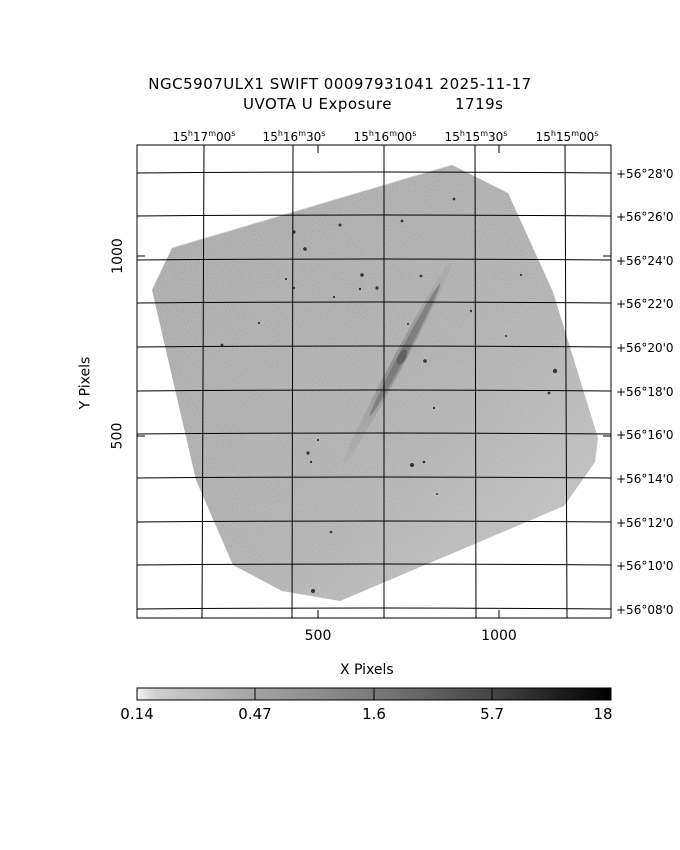 The width and height of the screenshot is (680, 850). I want to click on colorbar, so click(374, 694).